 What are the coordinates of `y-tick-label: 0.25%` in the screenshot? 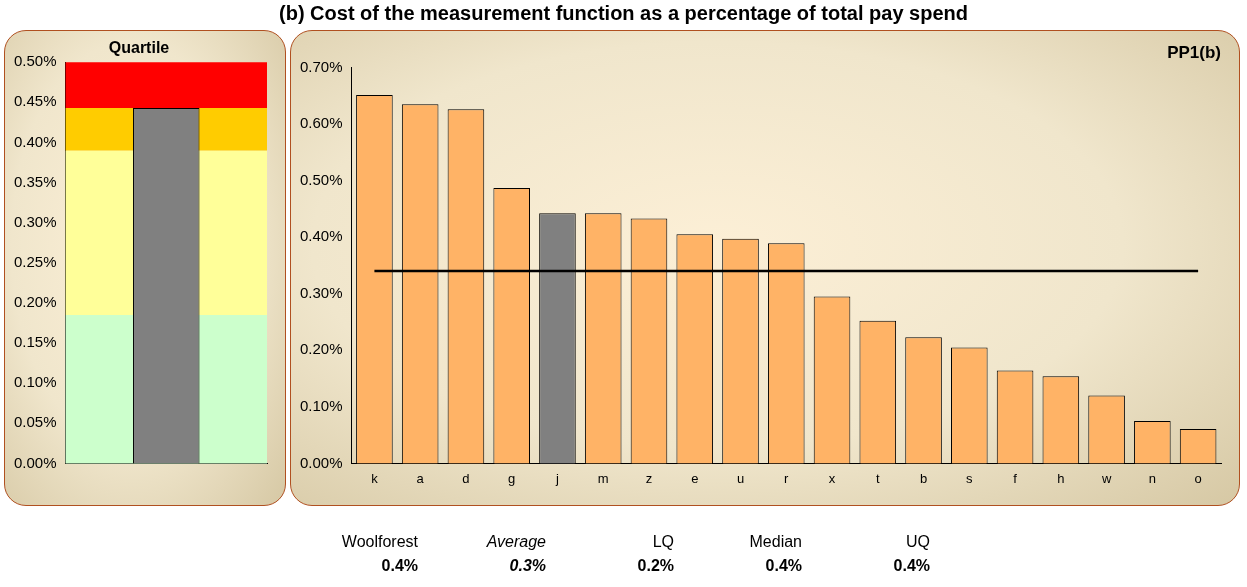 It's located at (35, 261).